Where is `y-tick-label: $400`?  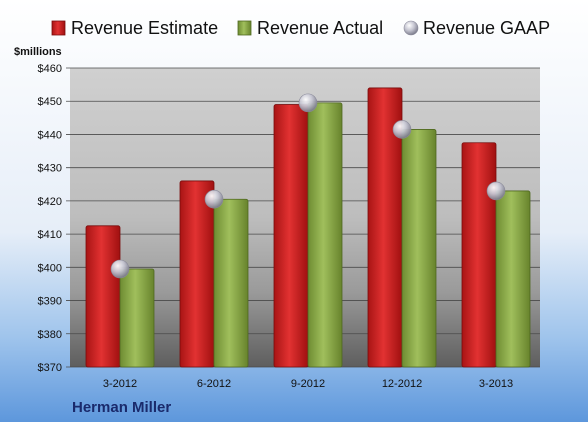
y-tick-label: $400 is located at coordinates (50, 268).